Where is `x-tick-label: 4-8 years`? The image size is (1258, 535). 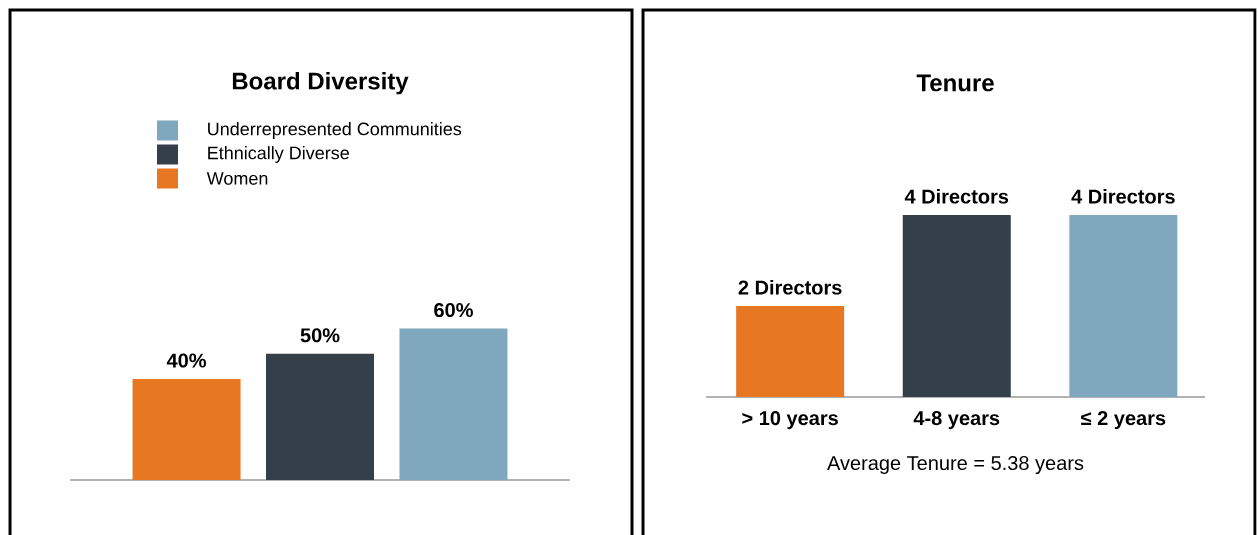 x-tick-label: 4-8 years is located at coordinates (956, 420).